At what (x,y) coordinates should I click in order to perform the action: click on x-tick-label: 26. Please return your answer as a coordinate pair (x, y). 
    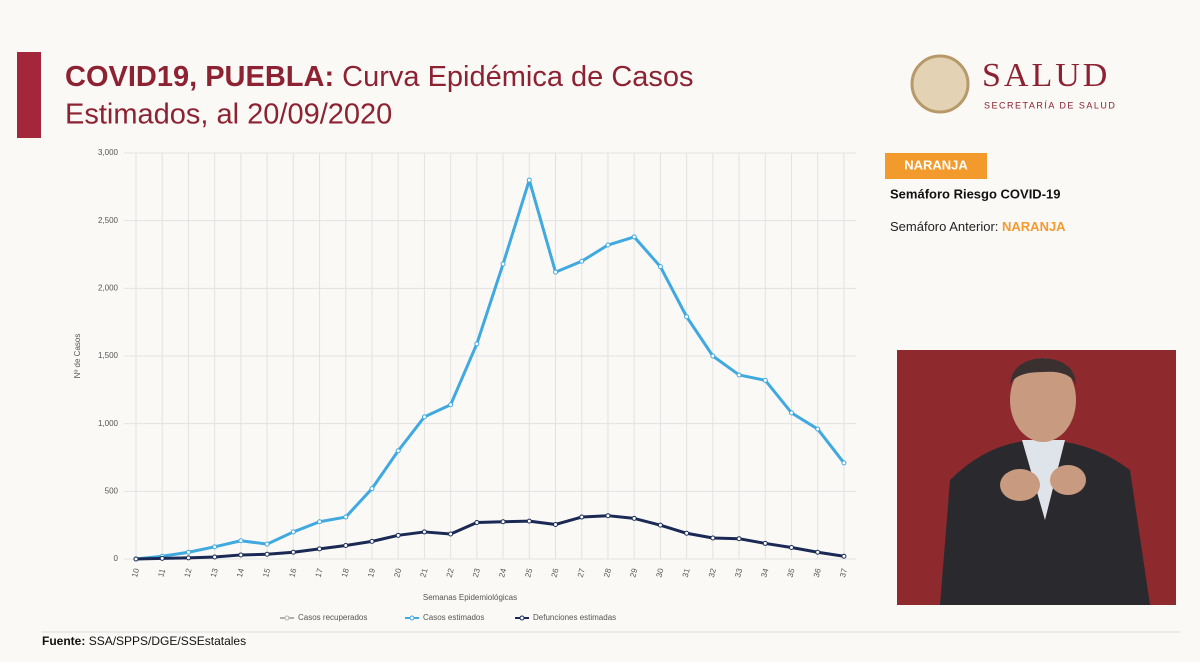
    Looking at the image, I should click on (555, 572).